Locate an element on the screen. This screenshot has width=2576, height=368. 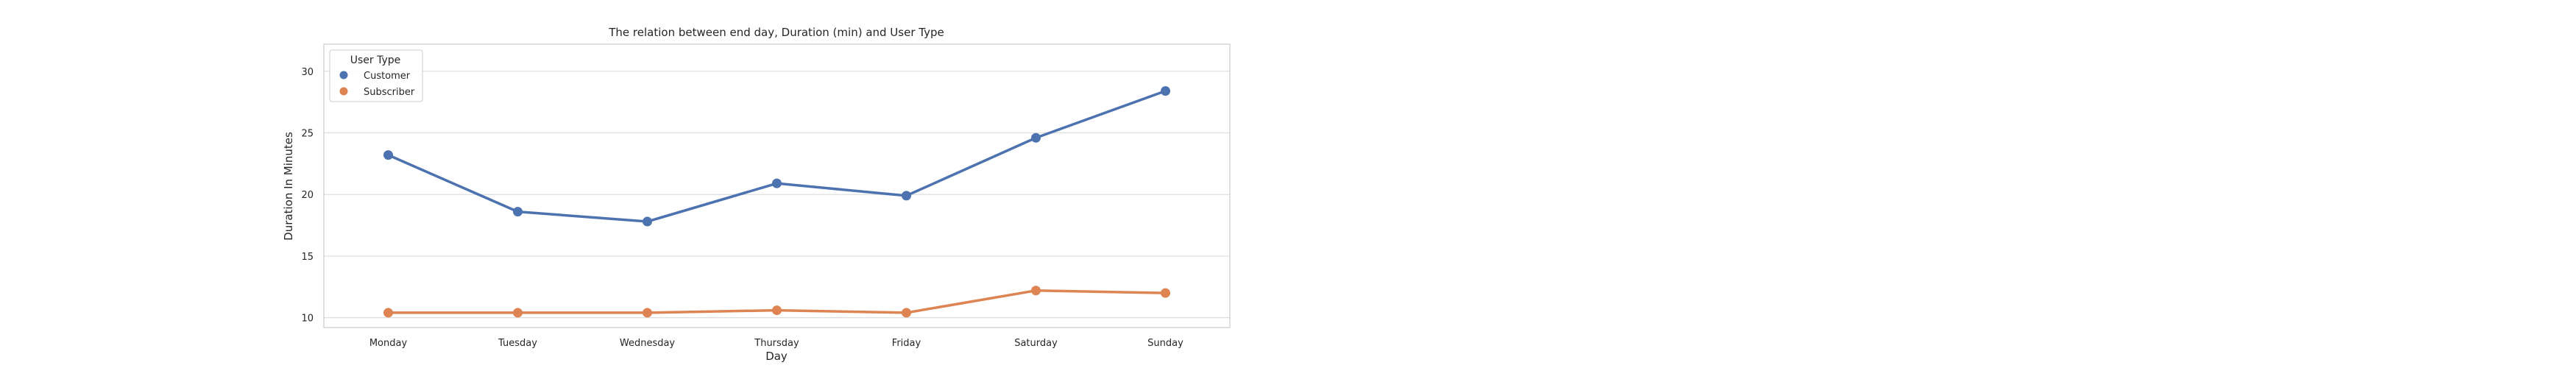
legend-marker-subscriber is located at coordinates (343, 91).